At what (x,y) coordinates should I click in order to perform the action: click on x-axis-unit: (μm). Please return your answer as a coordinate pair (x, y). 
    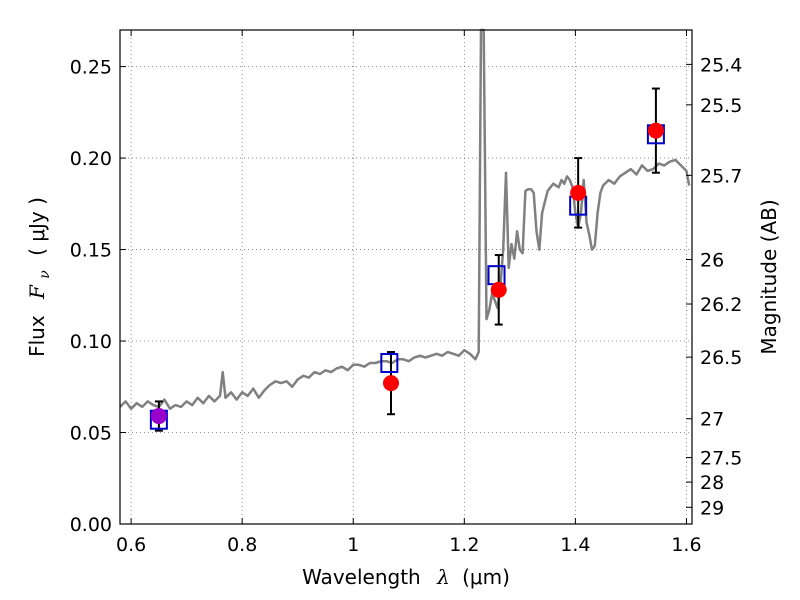
    Looking at the image, I should click on (486, 577).